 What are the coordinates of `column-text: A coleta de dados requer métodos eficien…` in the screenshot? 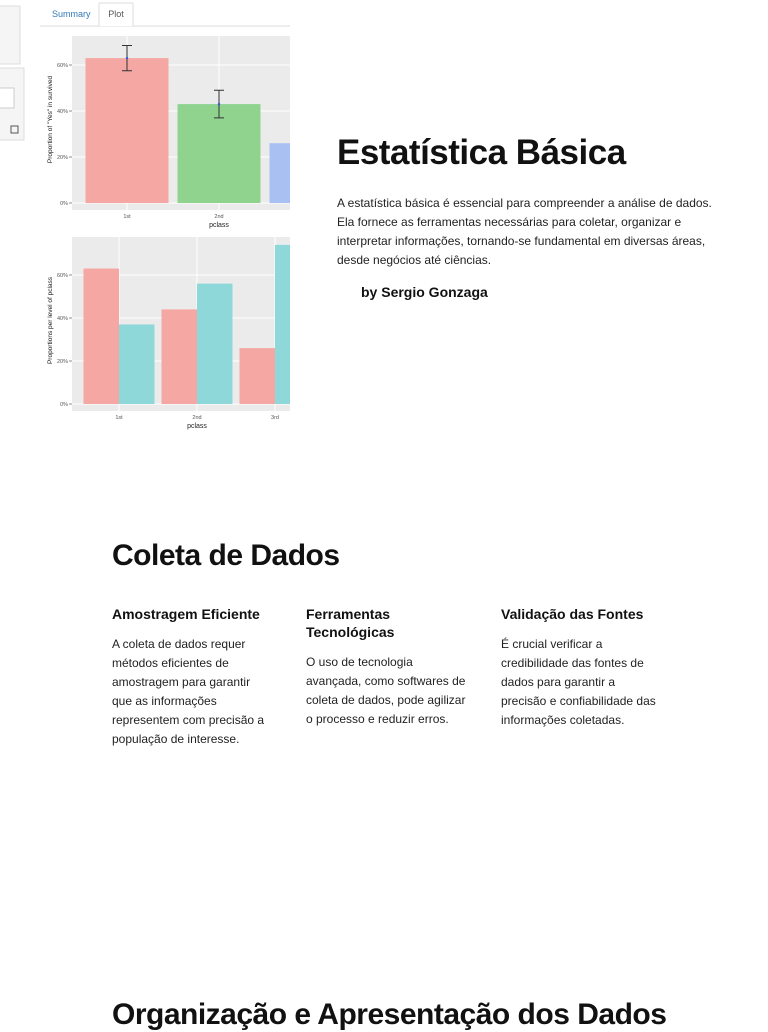 It's located at (188, 691).